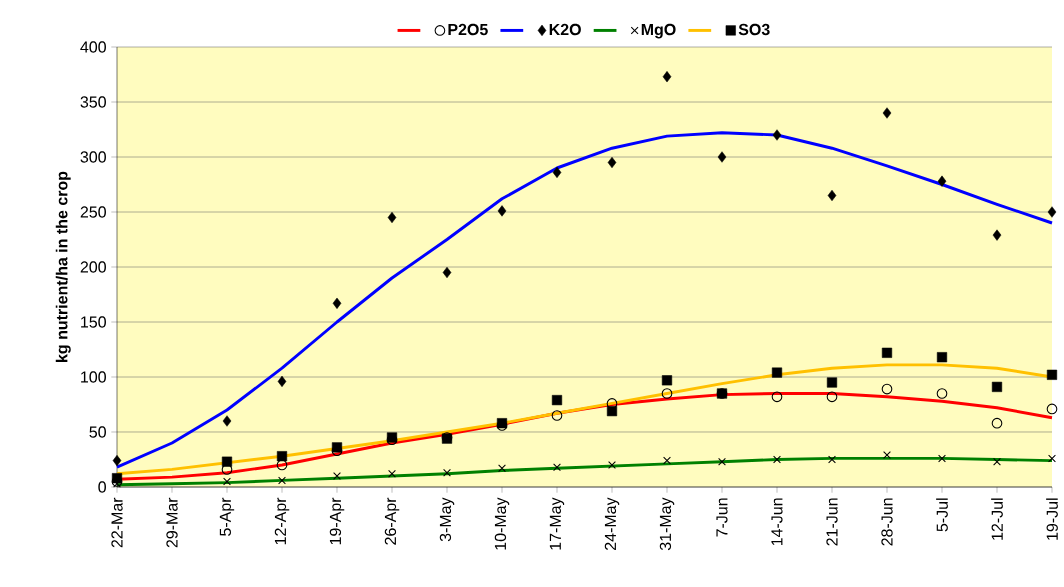  Describe the element at coordinates (93, 47) in the screenshot. I see `y-tick-label: 400` at that location.